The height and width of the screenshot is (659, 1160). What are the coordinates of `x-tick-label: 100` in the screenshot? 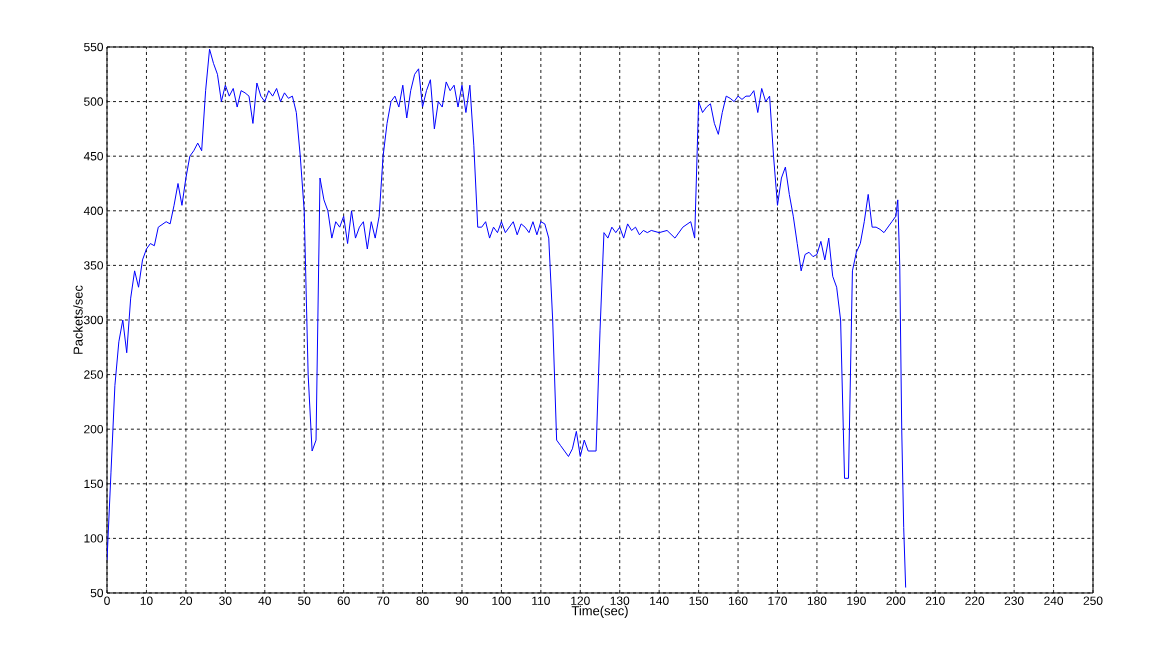 It's located at (501, 600).